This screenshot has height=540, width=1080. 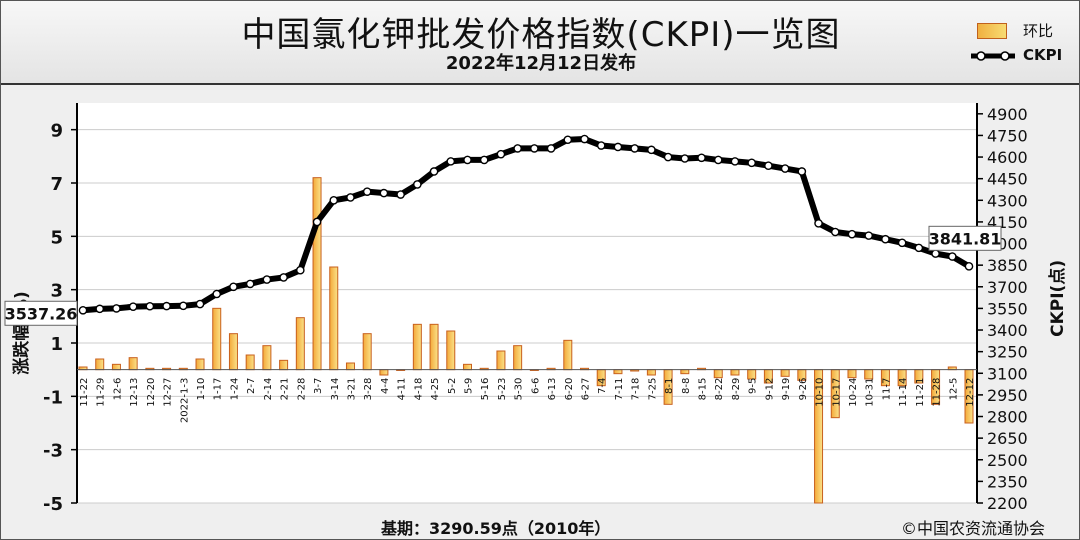 What do you see at coordinates (151, 392) in the screenshot?
I see `x-tick-label: 12-20` at bounding box center [151, 392].